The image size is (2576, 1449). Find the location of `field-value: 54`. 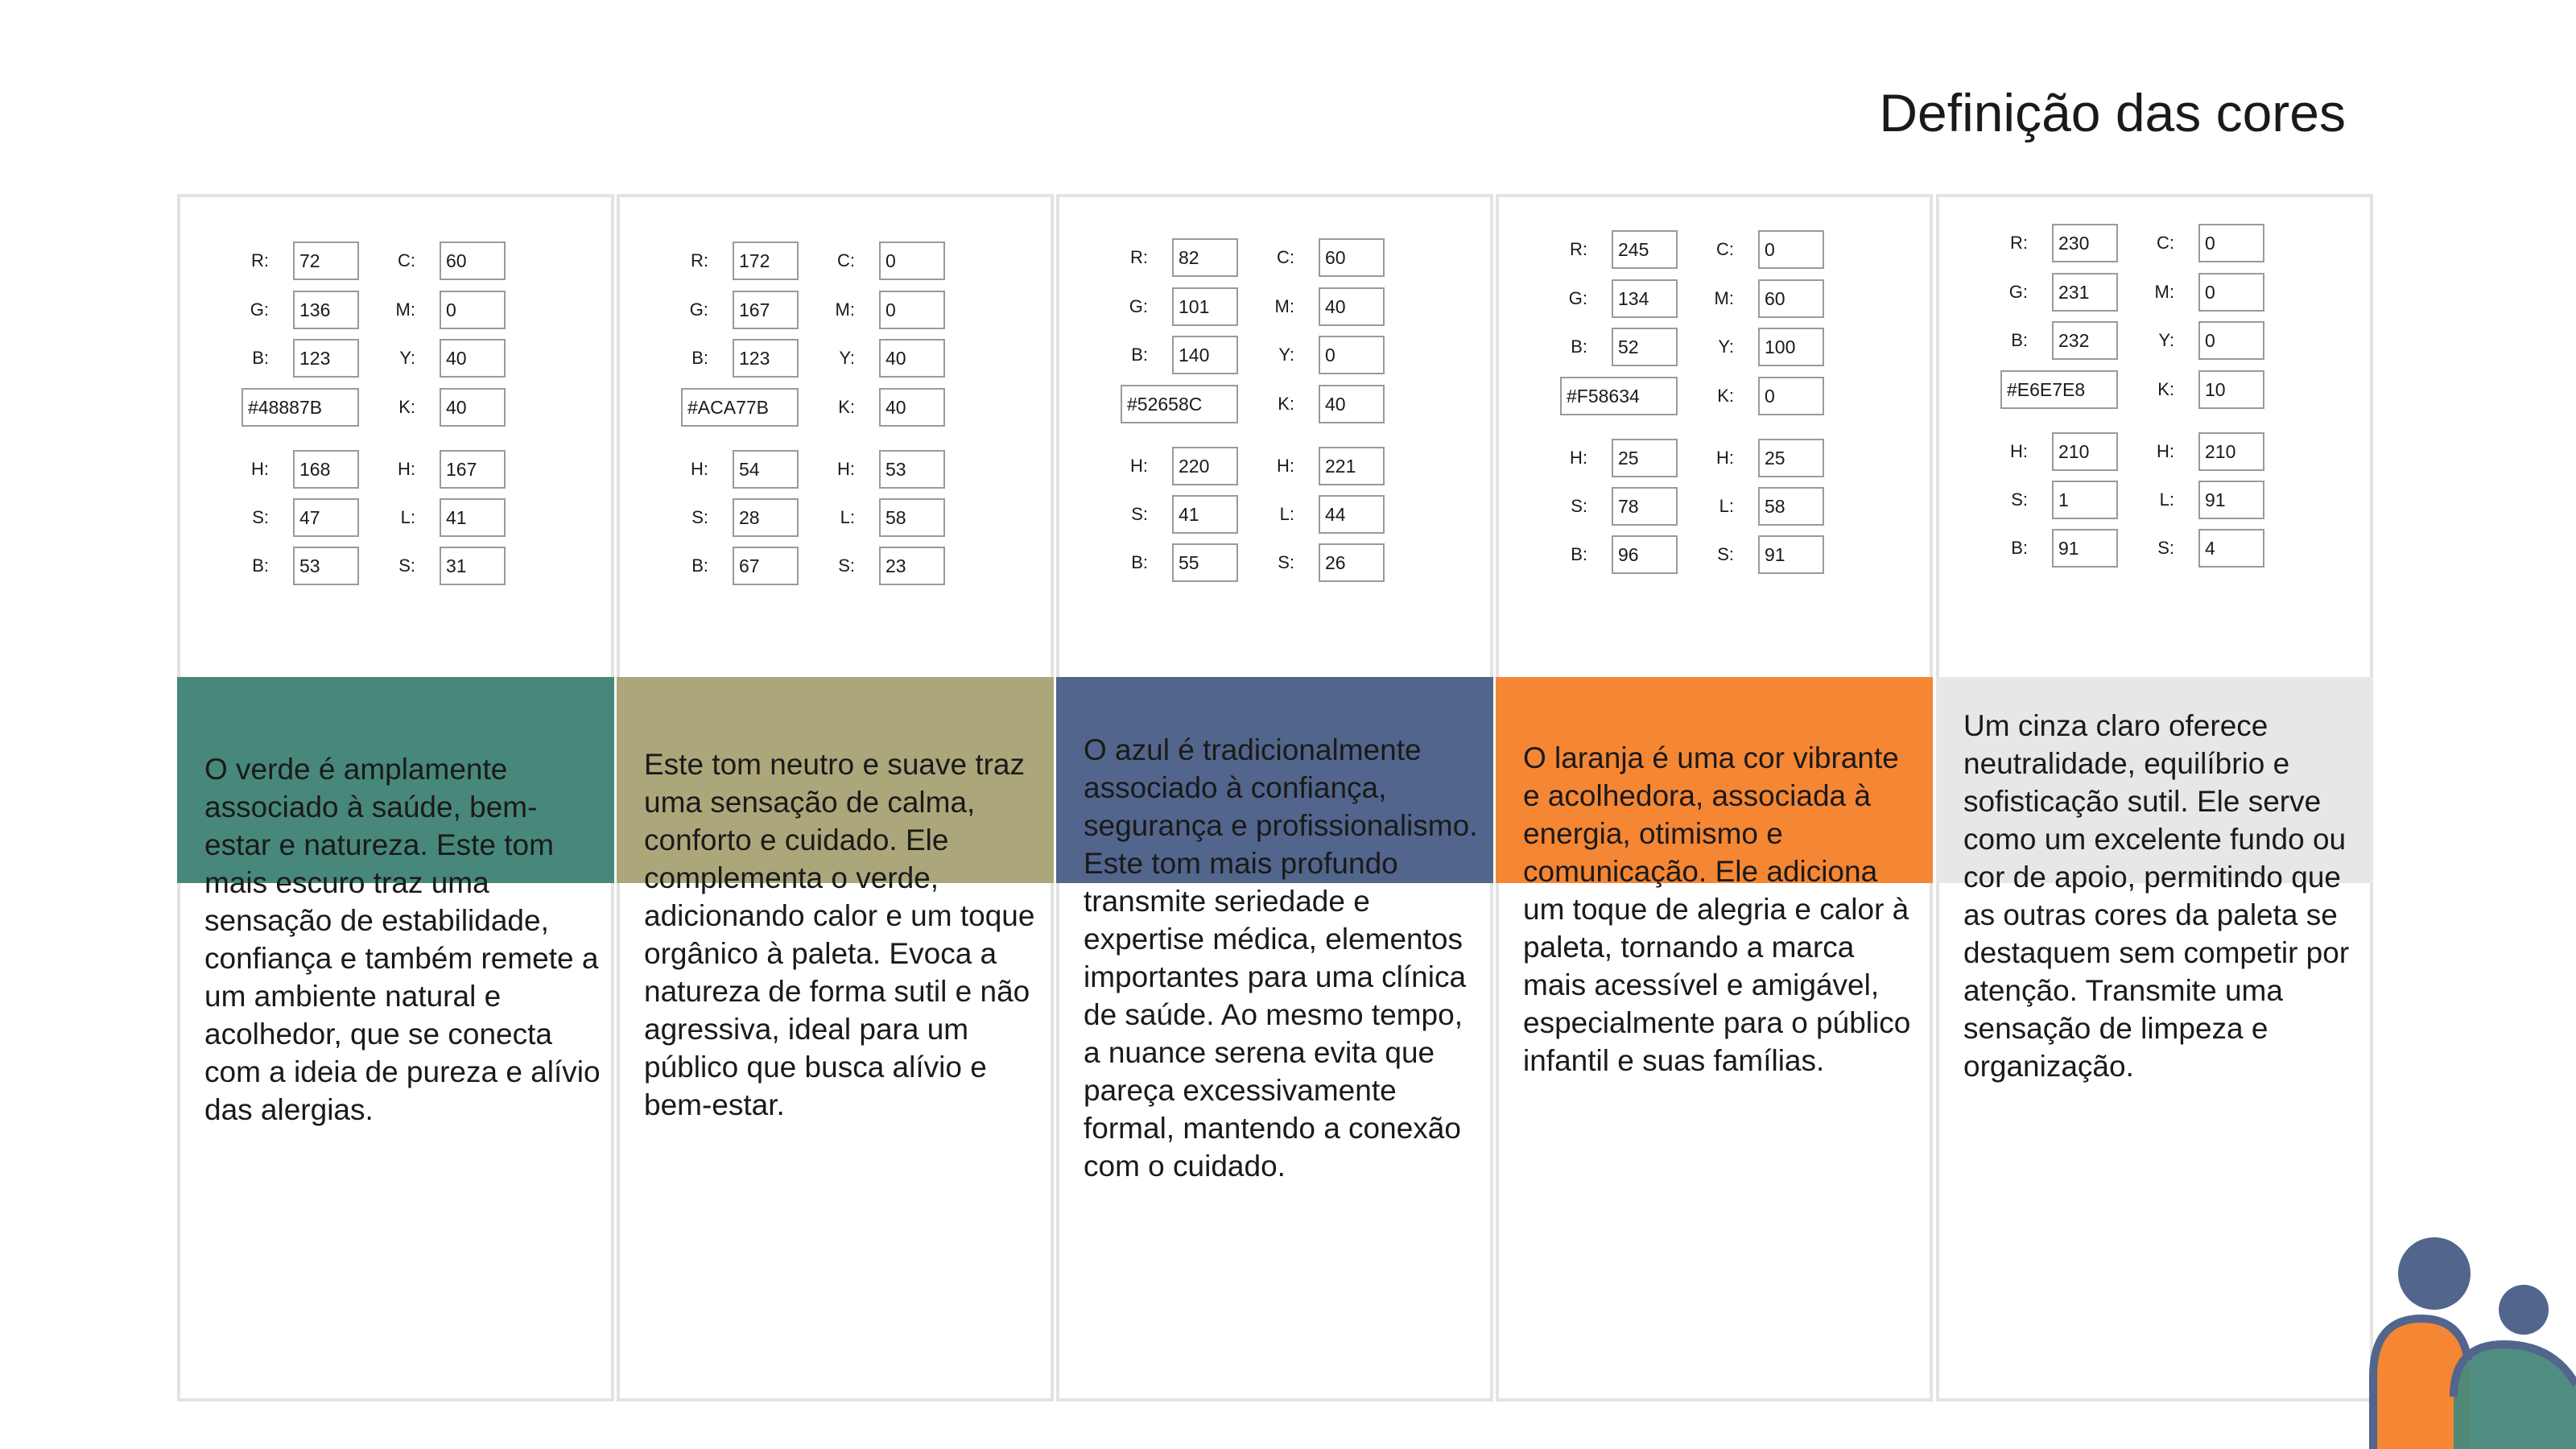

field-value: 54 is located at coordinates (766, 469).